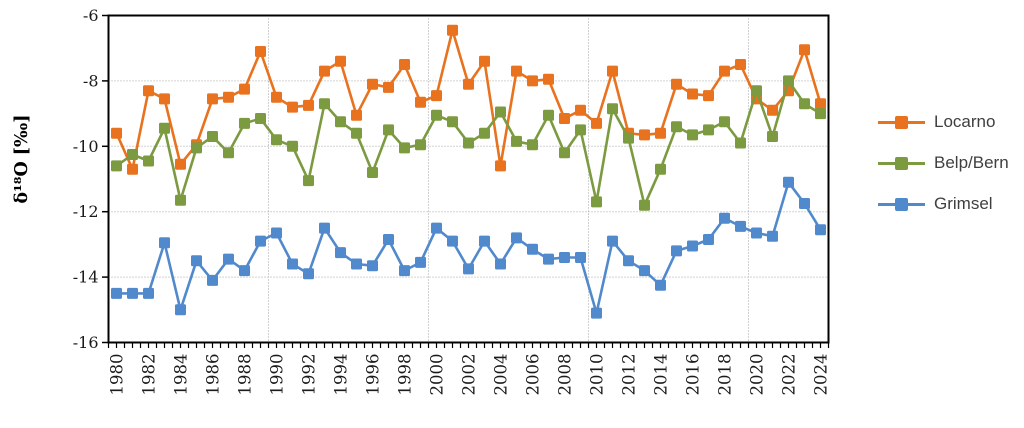 The image size is (1024, 428). What do you see at coordinates (901, 204) in the screenshot?
I see `legend-marker-grimsel-icon` at bounding box center [901, 204].